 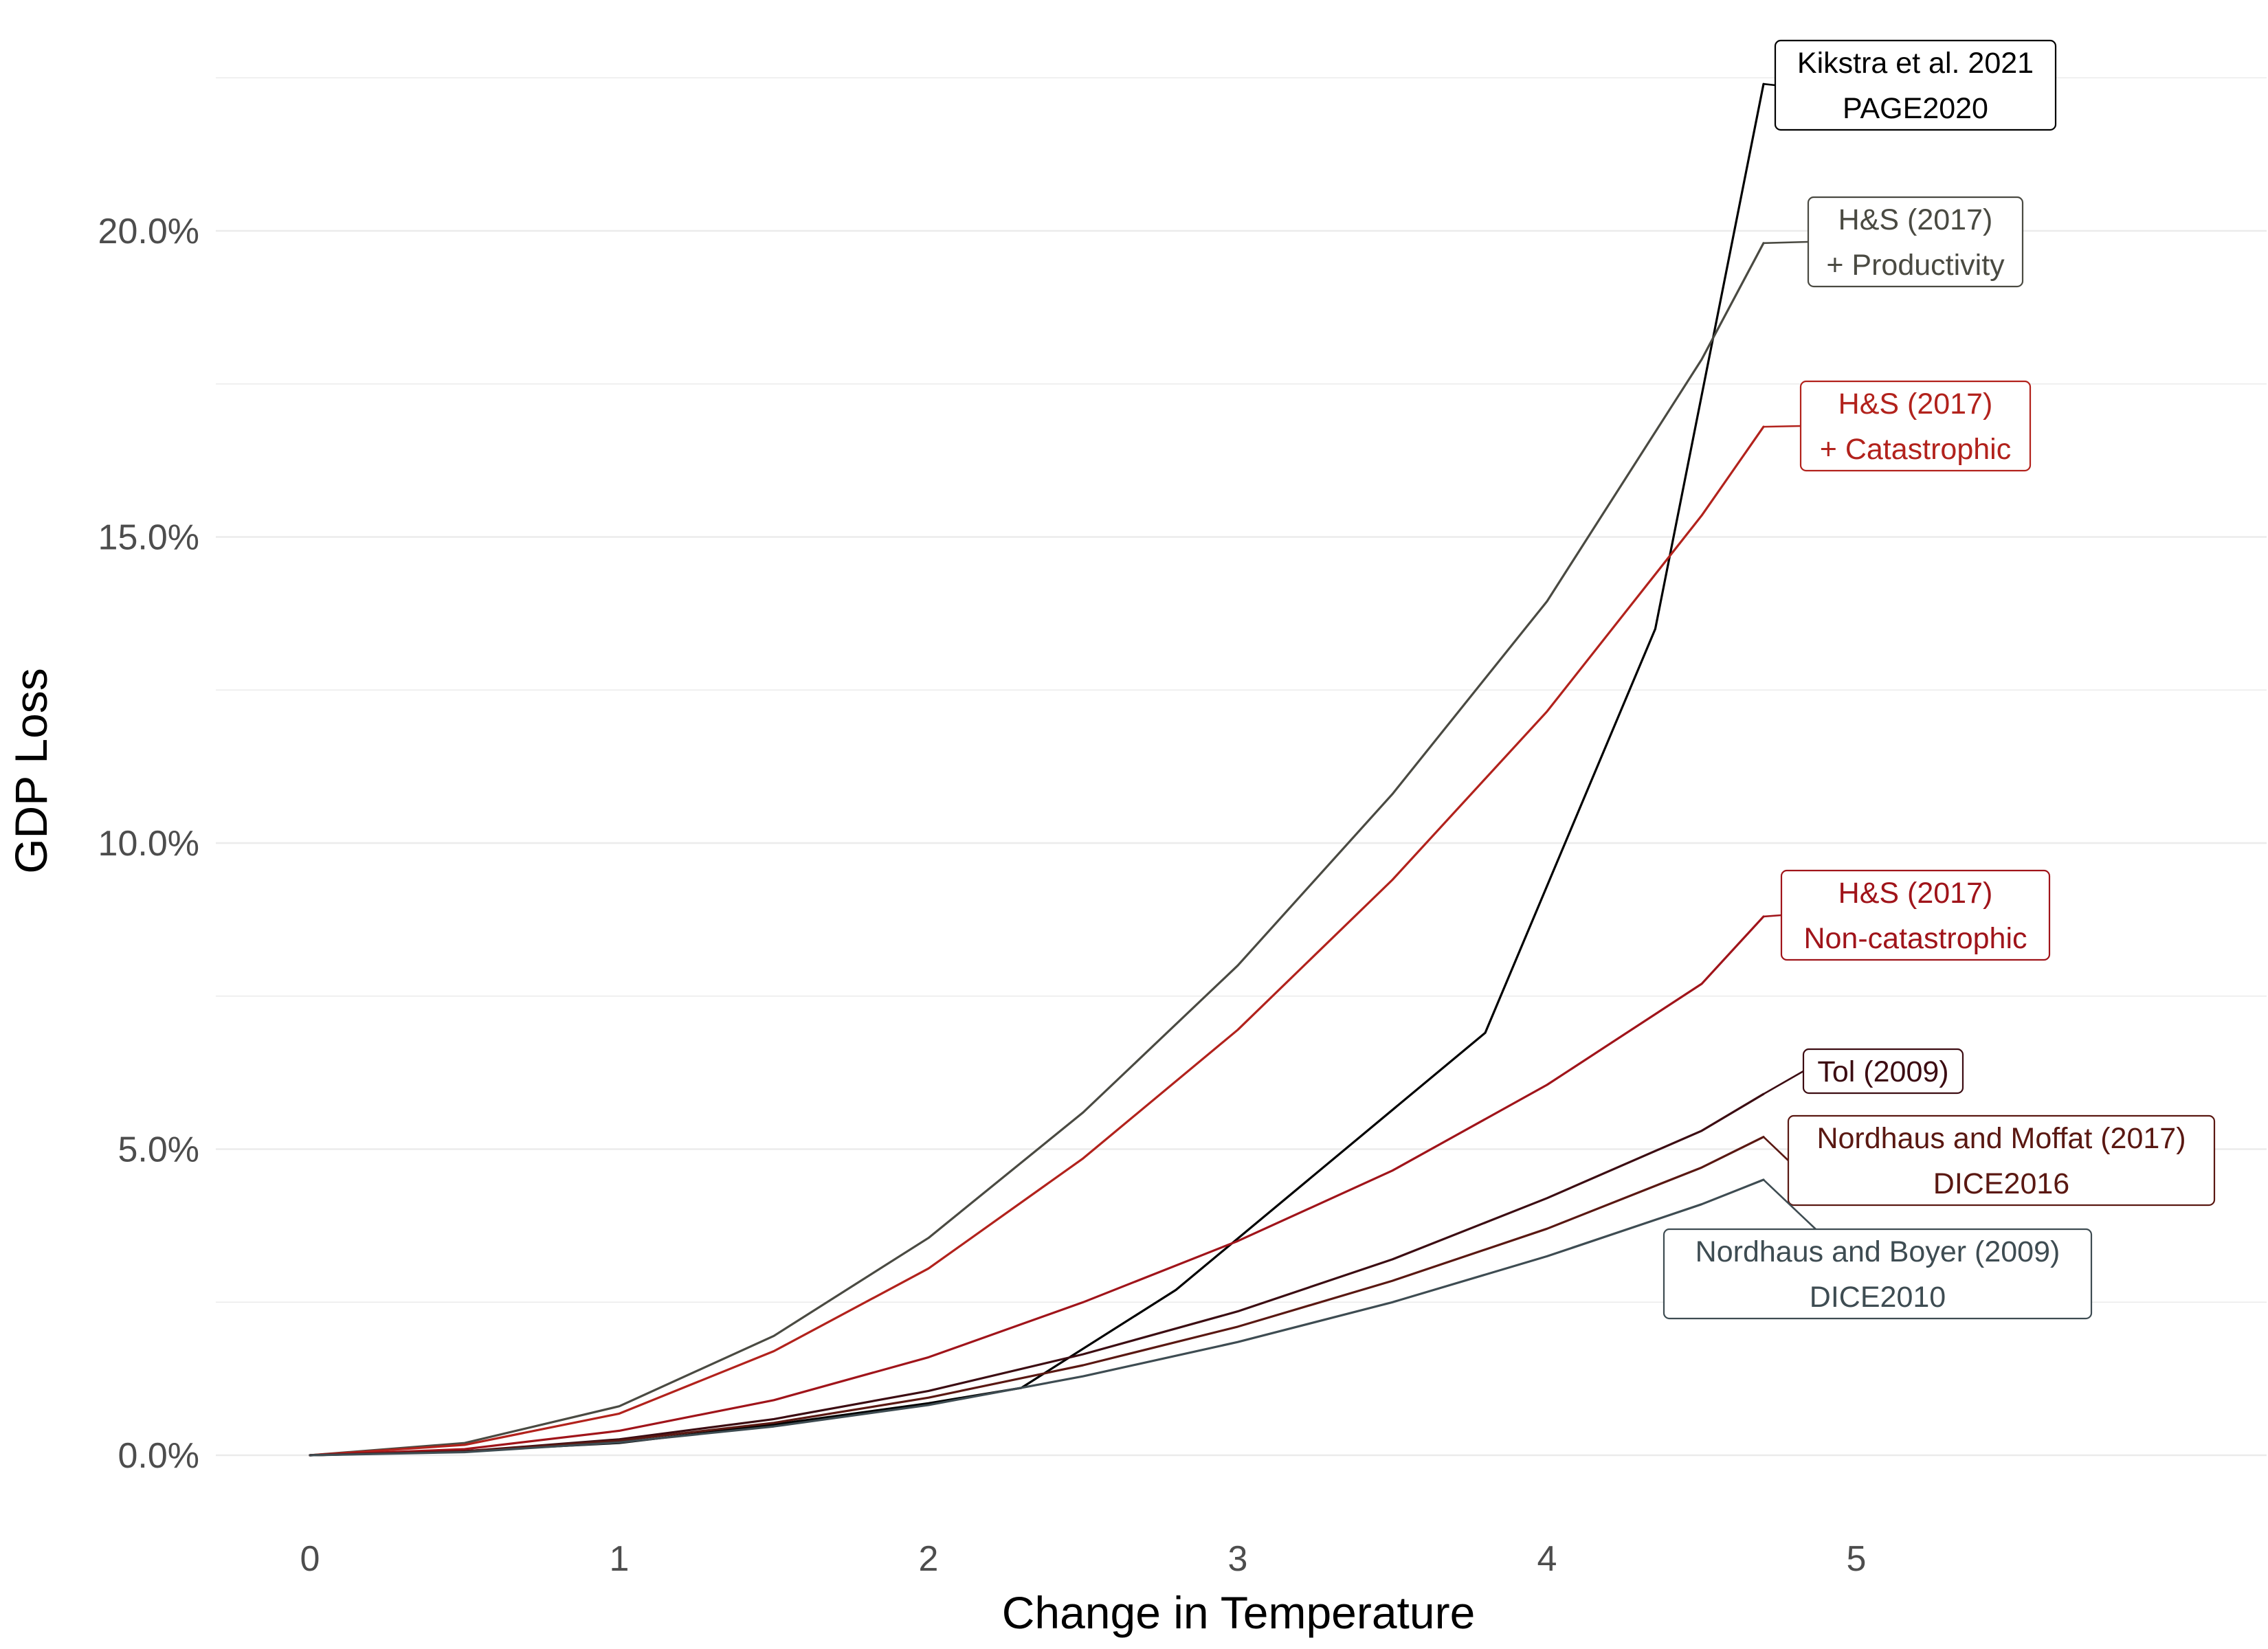 What do you see at coordinates (158, 1456) in the screenshot?
I see `y-tick-label: 0.0%` at bounding box center [158, 1456].